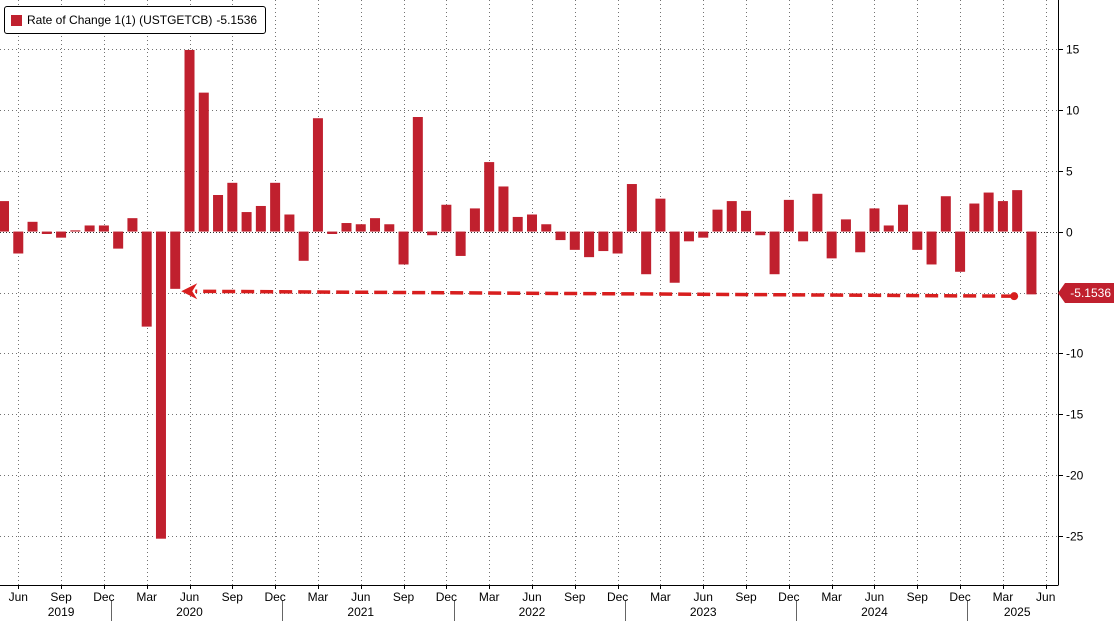  I want to click on y-tick-label: 15, so click(1073, 50).